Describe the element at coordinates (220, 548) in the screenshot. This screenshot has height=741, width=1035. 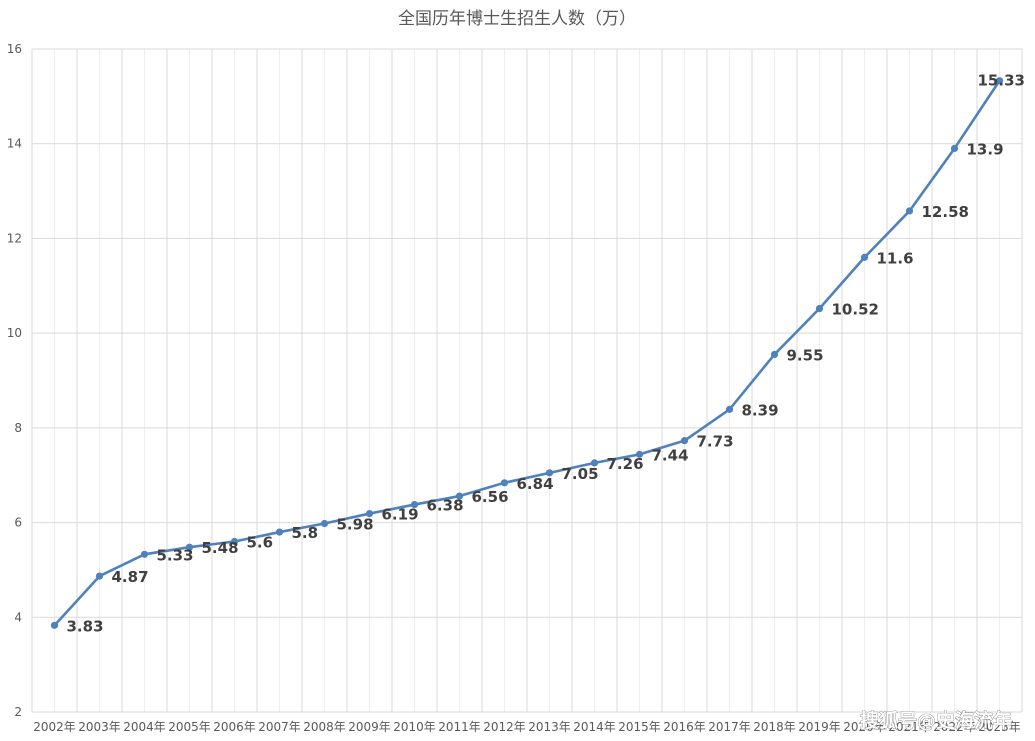
I see `data-label: 5.48` at that location.